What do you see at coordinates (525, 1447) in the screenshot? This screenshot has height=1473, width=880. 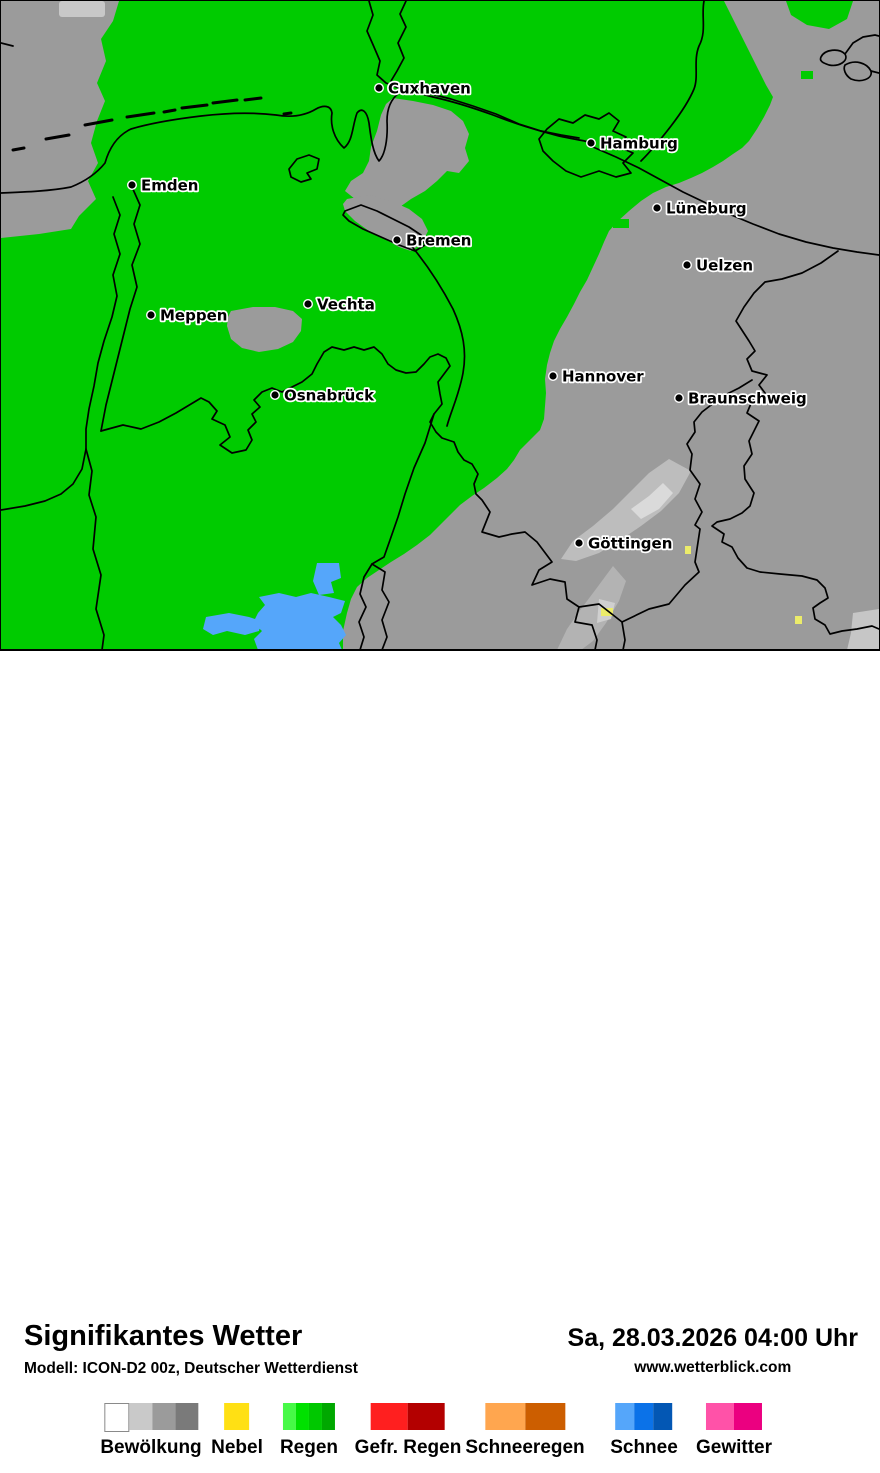 I see `legend-label: Schneeregen` at bounding box center [525, 1447].